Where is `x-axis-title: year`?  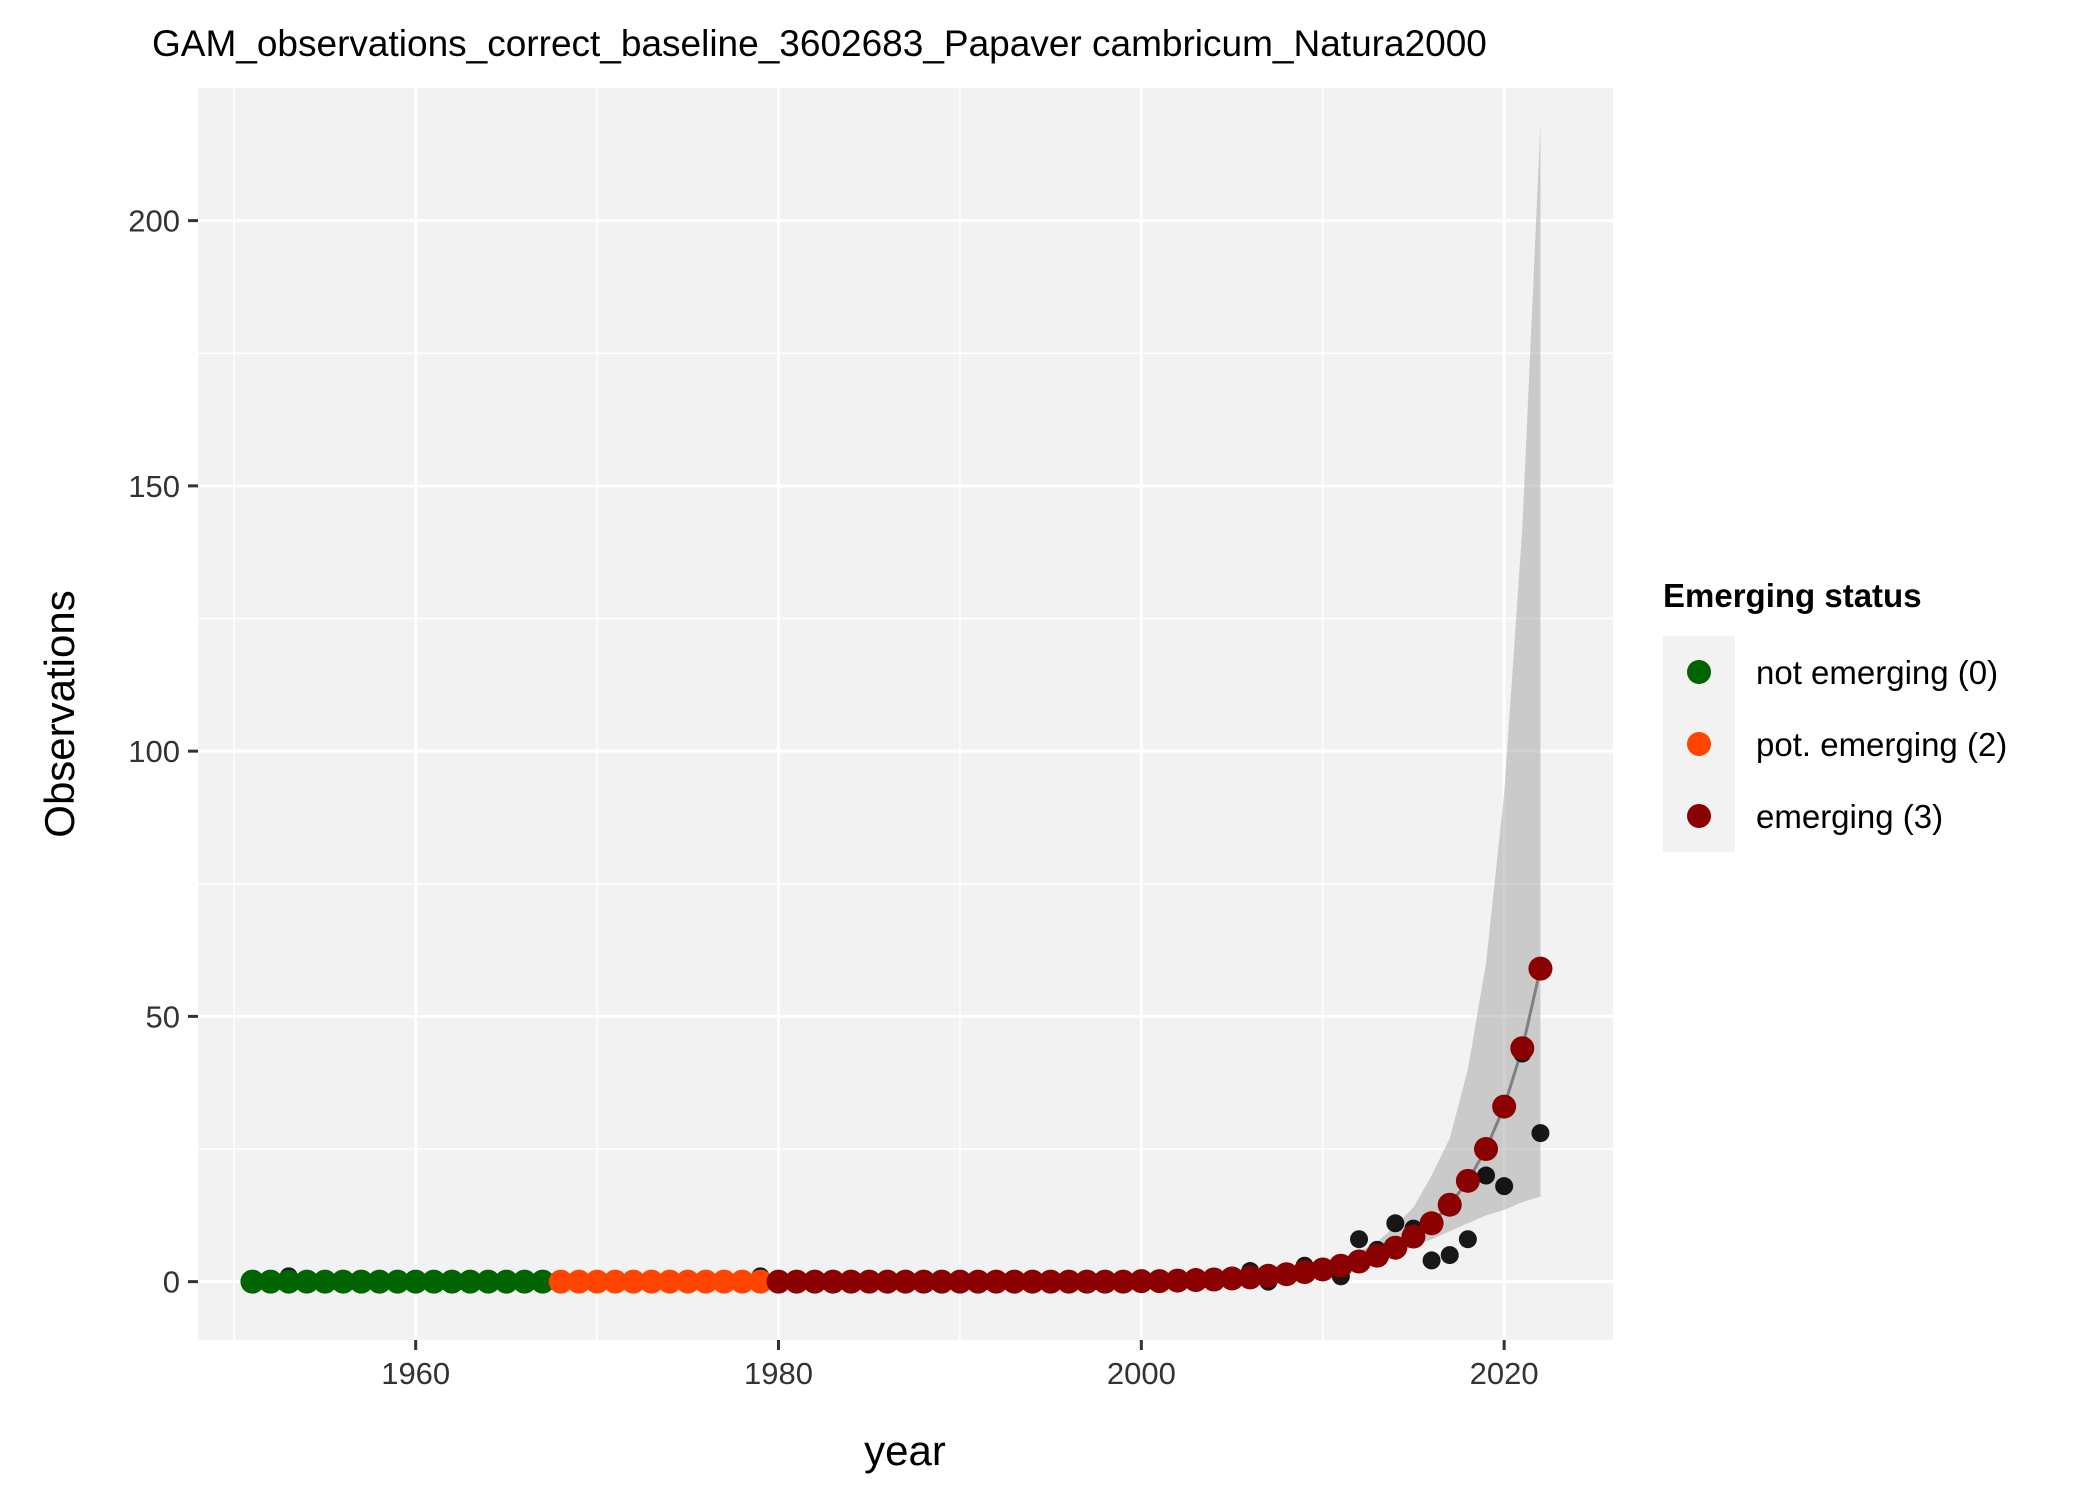
x-axis-title: year is located at coordinates (905, 1450).